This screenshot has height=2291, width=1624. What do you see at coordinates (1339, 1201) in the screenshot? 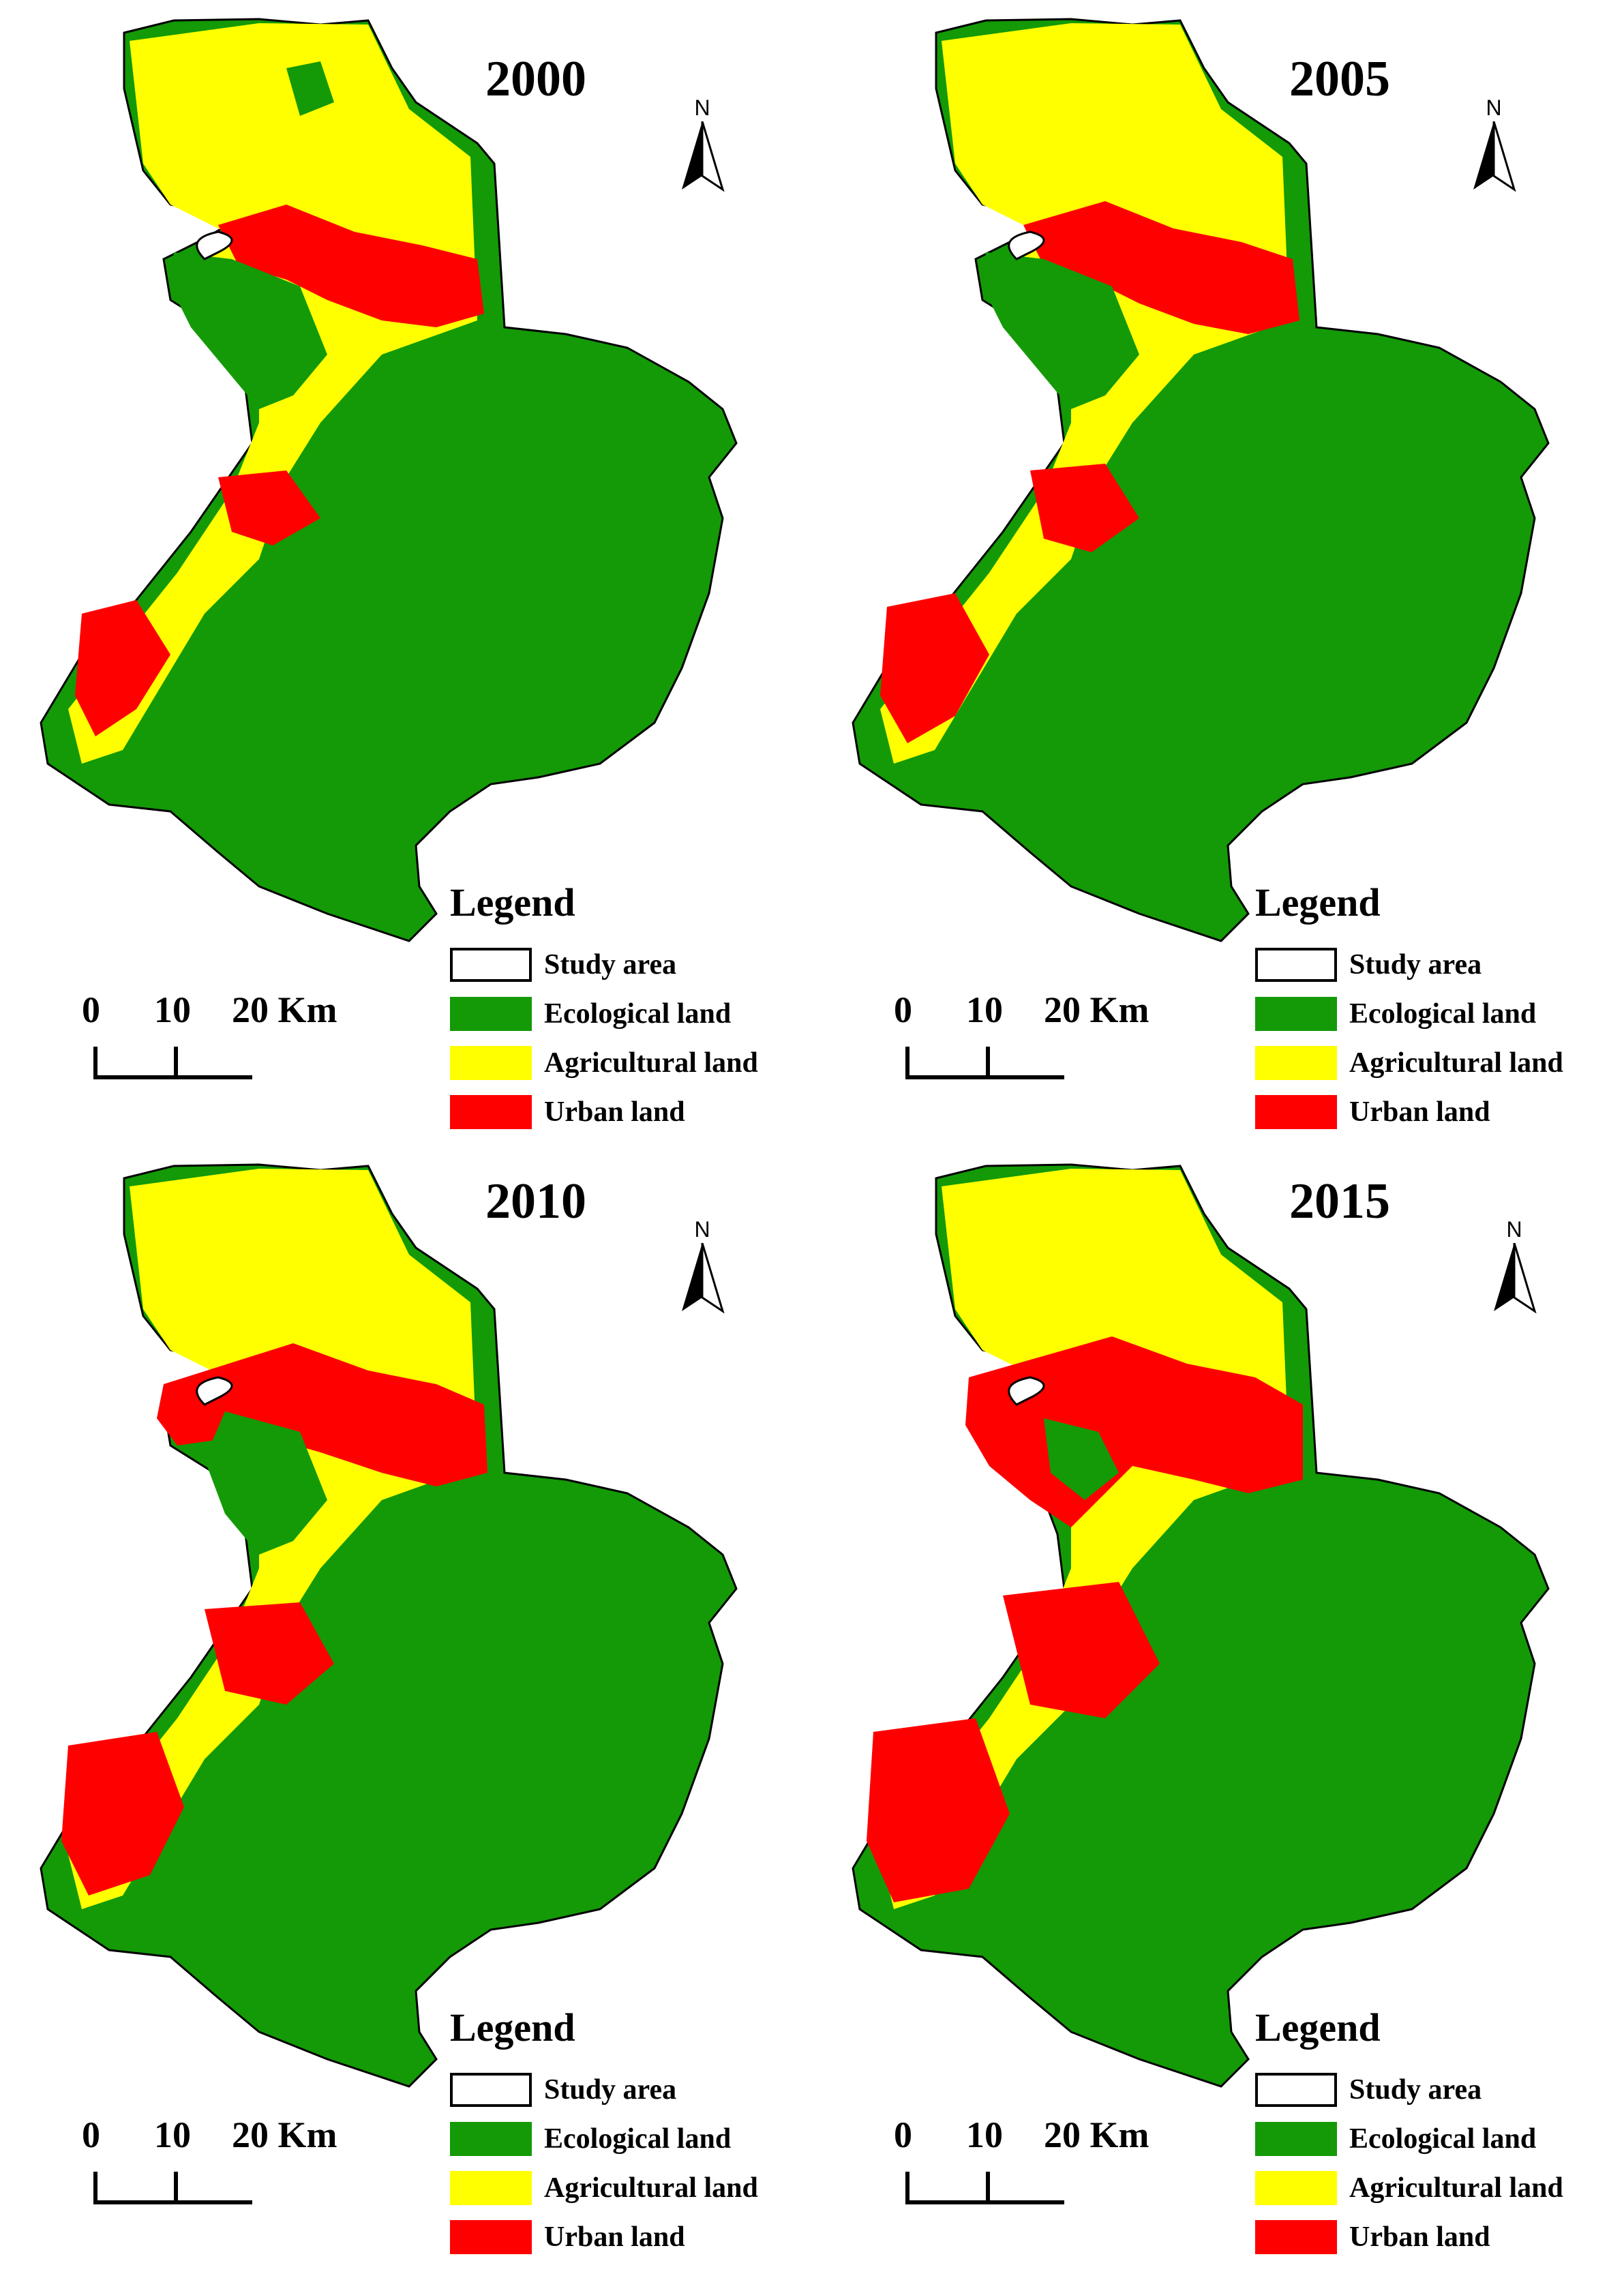
I see `year-title: 2015` at bounding box center [1339, 1201].